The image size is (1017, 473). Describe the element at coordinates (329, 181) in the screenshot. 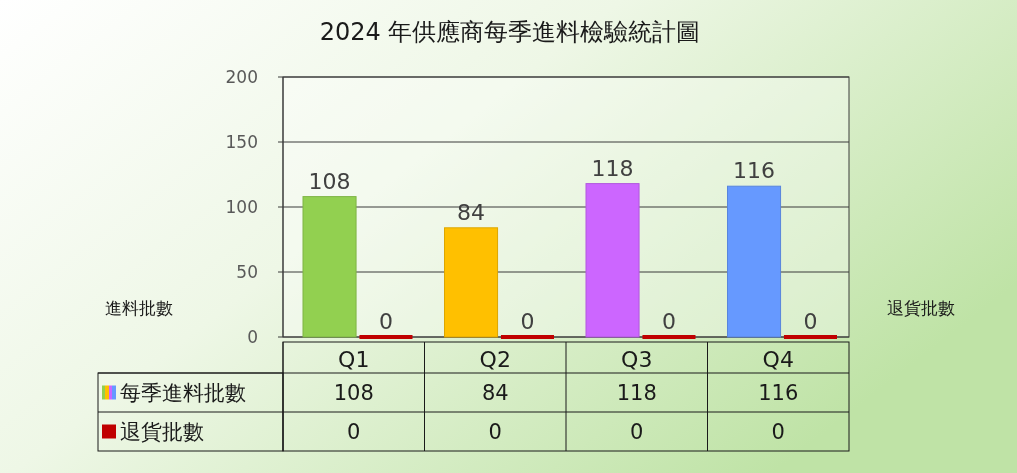

I see `annotation: 108` at that location.